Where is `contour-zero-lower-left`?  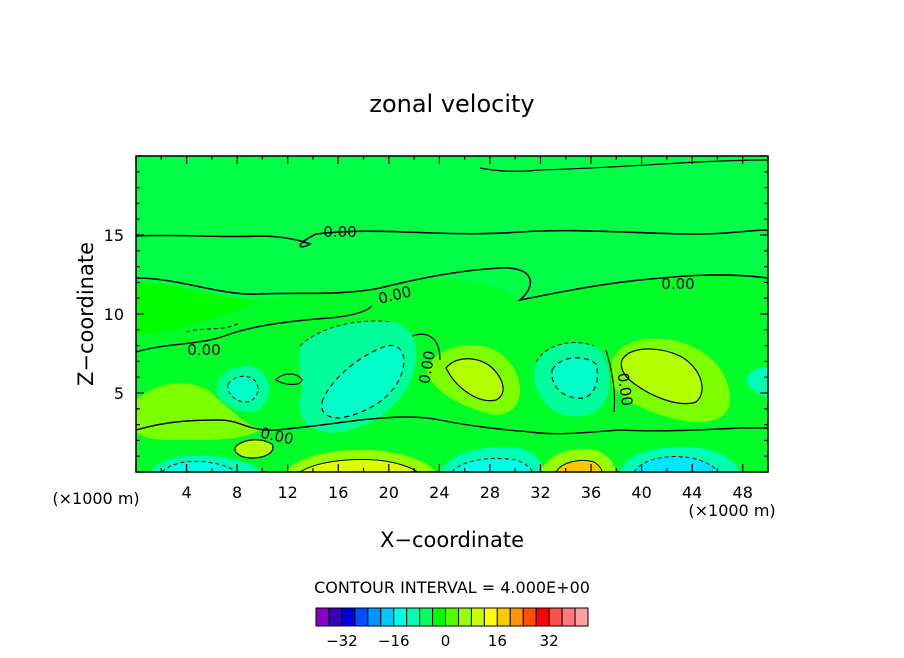 contour-zero-lower-left is located at coordinates (254, 329).